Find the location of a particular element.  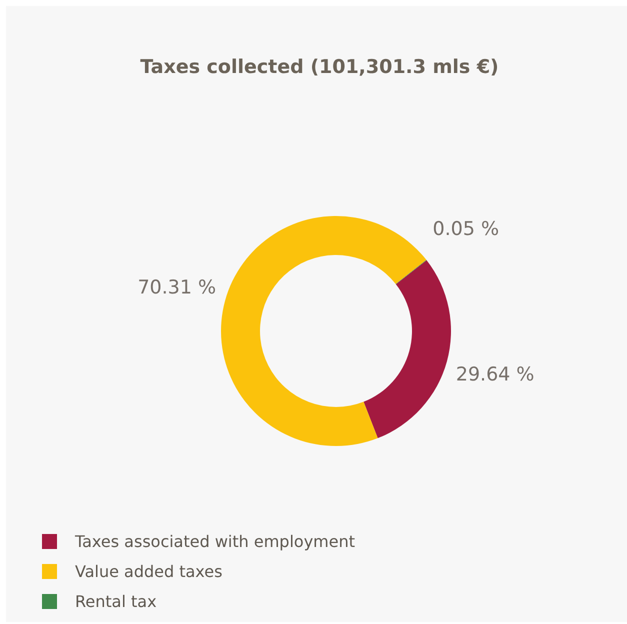

data-label: 29.64 % is located at coordinates (495, 375).